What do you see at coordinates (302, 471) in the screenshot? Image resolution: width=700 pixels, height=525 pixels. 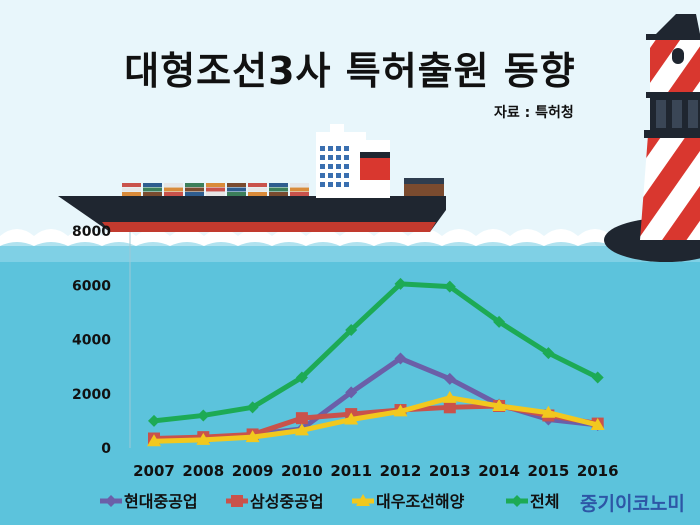 I see `x-tick-label: 2010` at bounding box center [302, 471].